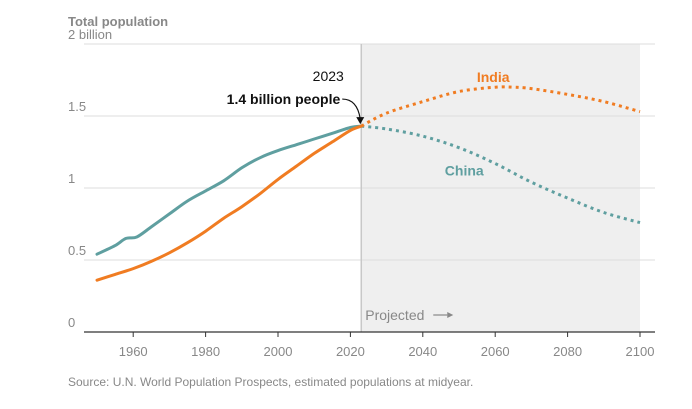 The width and height of the screenshot is (692, 409). Describe the element at coordinates (500, 106) in the screenshot. I see `india-projected-line` at that location.